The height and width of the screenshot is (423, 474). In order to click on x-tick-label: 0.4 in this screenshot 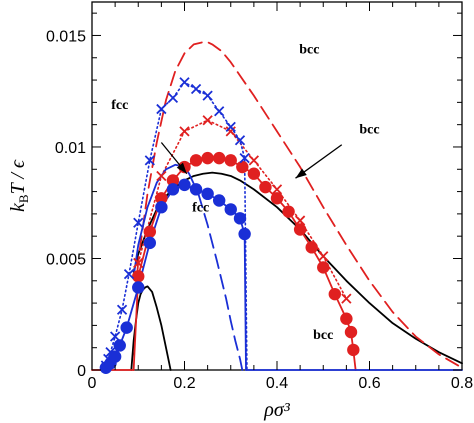, I will do `click(277, 383)`.